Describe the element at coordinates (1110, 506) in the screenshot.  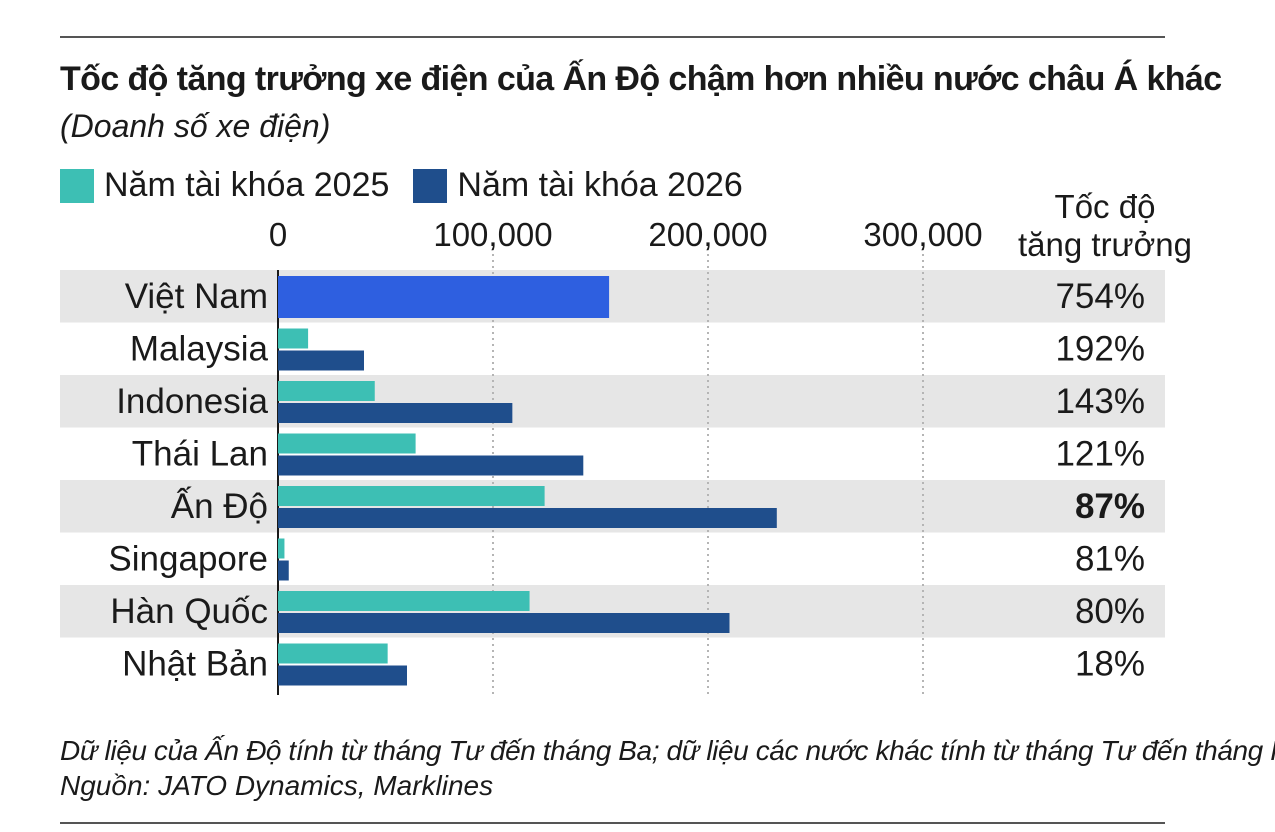
I see `growth-value: 87%` at that location.